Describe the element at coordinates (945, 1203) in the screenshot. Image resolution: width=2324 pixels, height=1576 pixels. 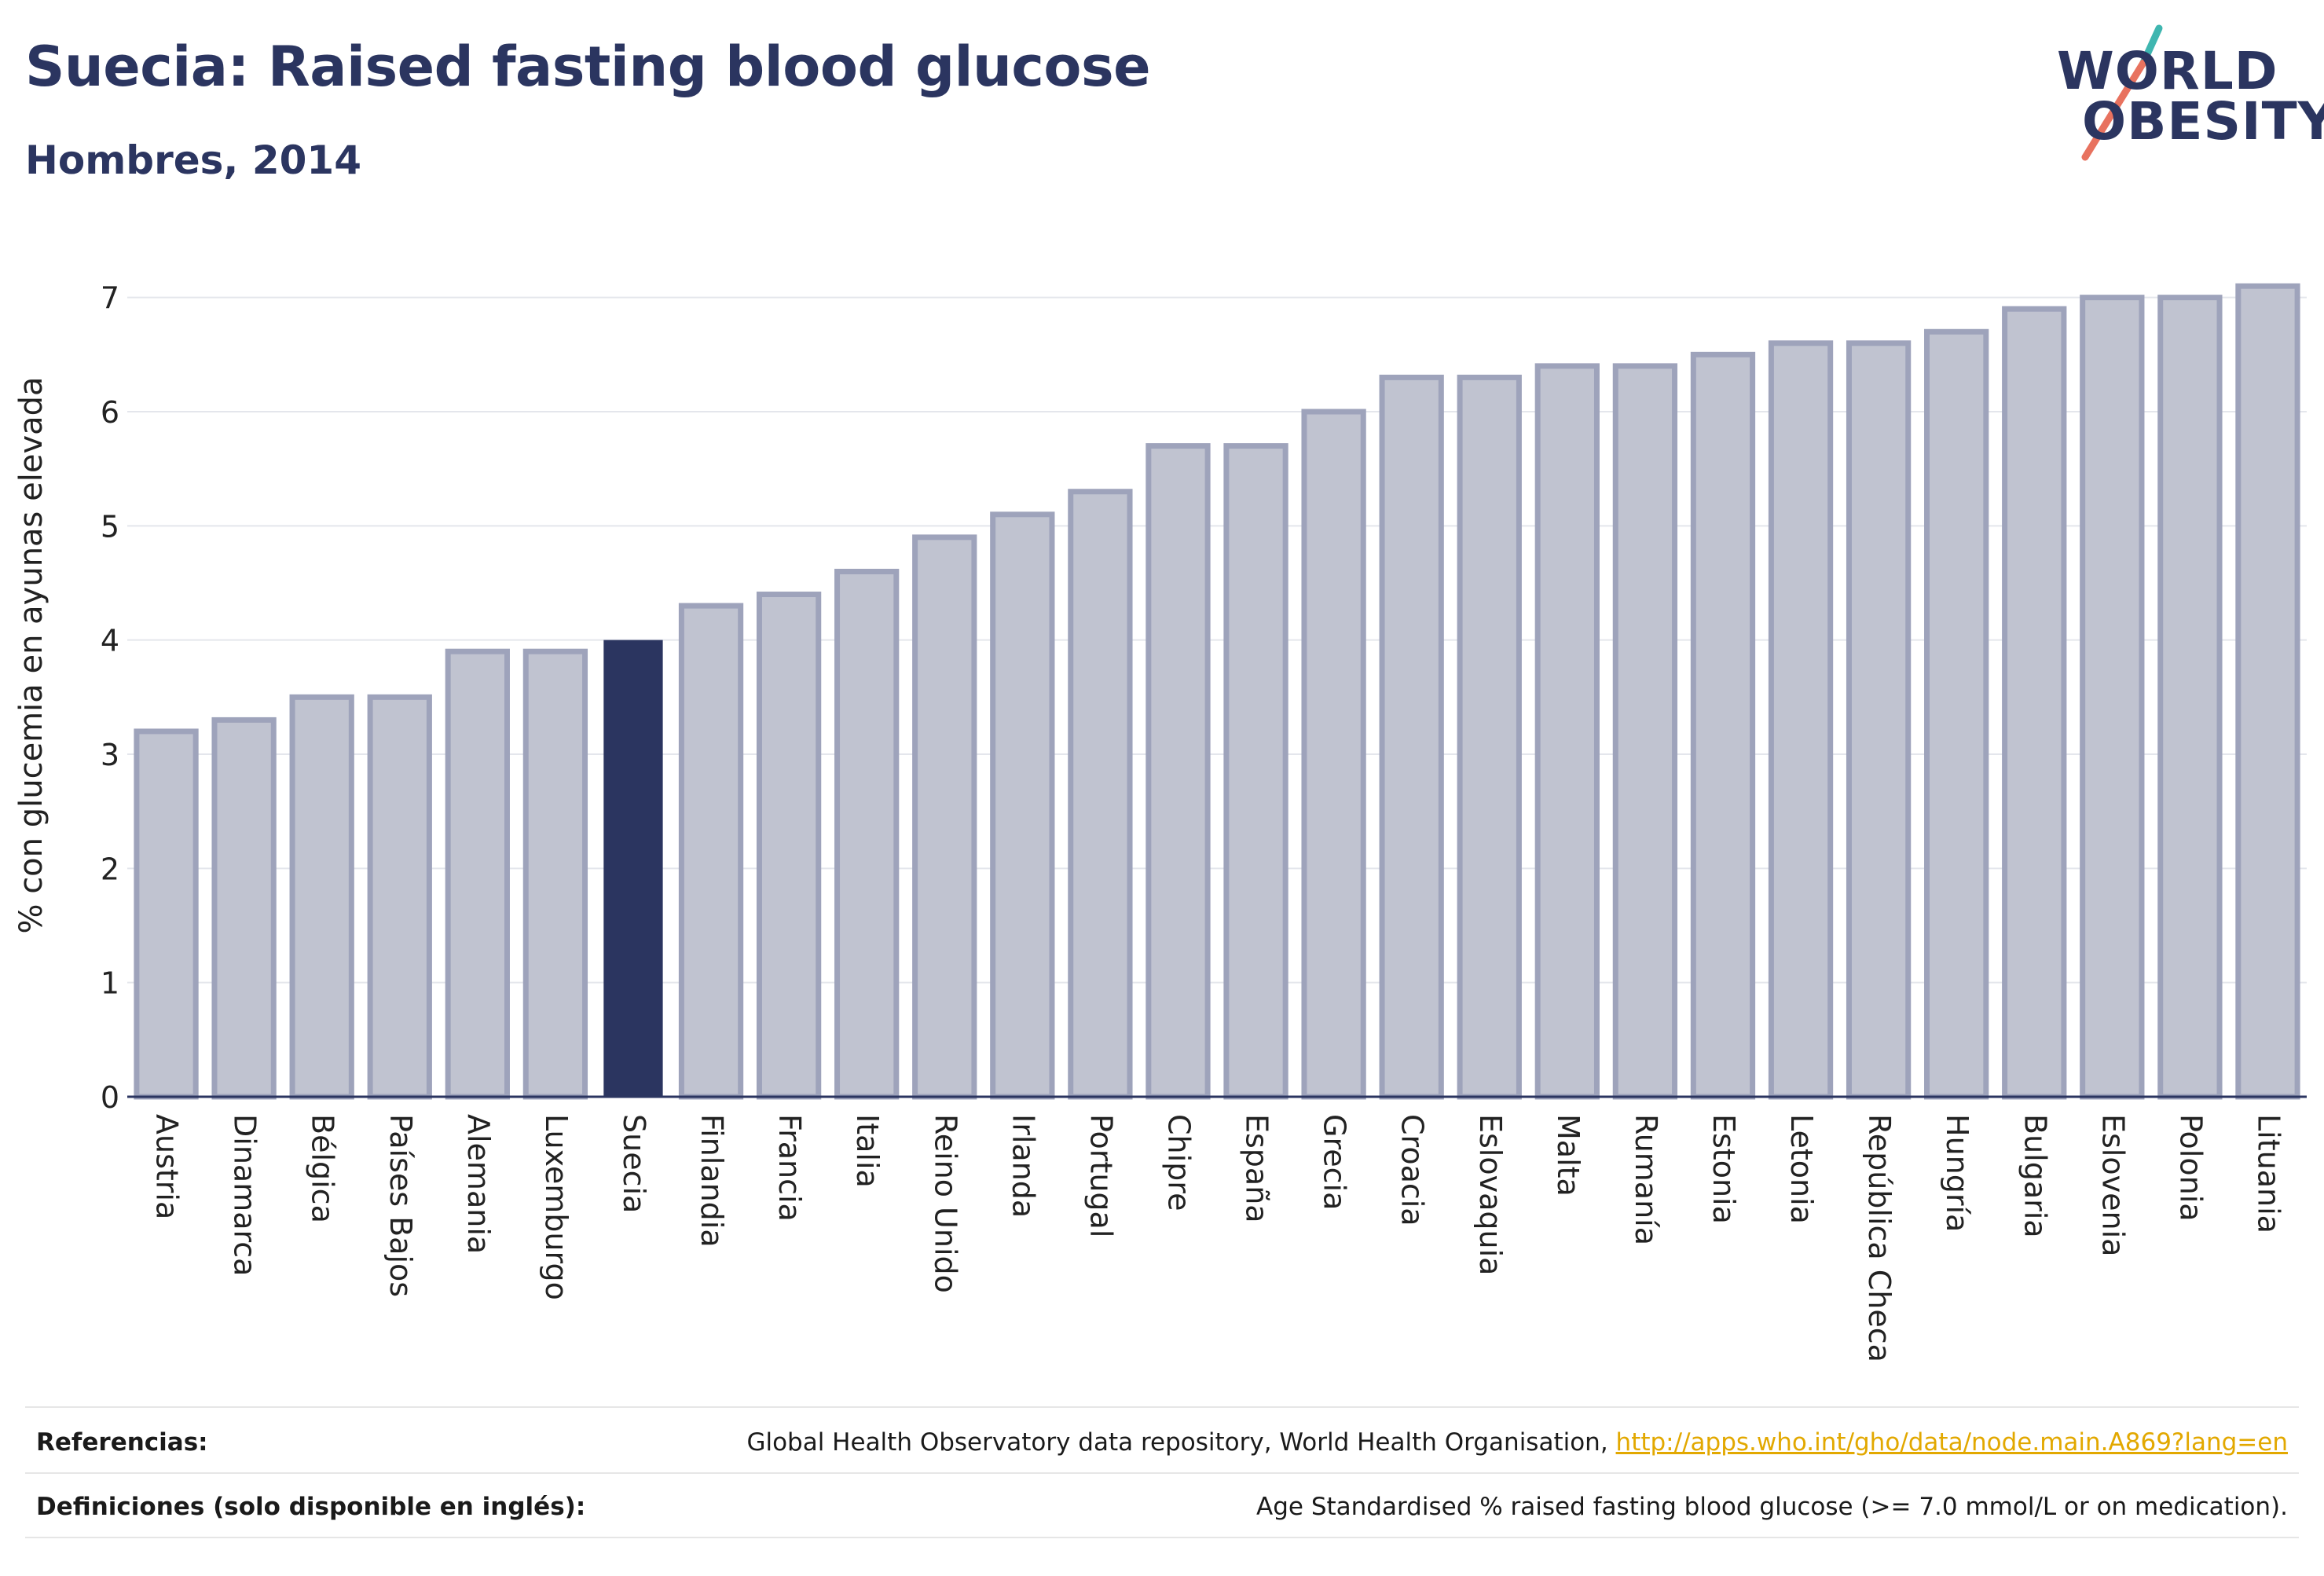
I see `x-tick-label: Reino Unido` at that location.